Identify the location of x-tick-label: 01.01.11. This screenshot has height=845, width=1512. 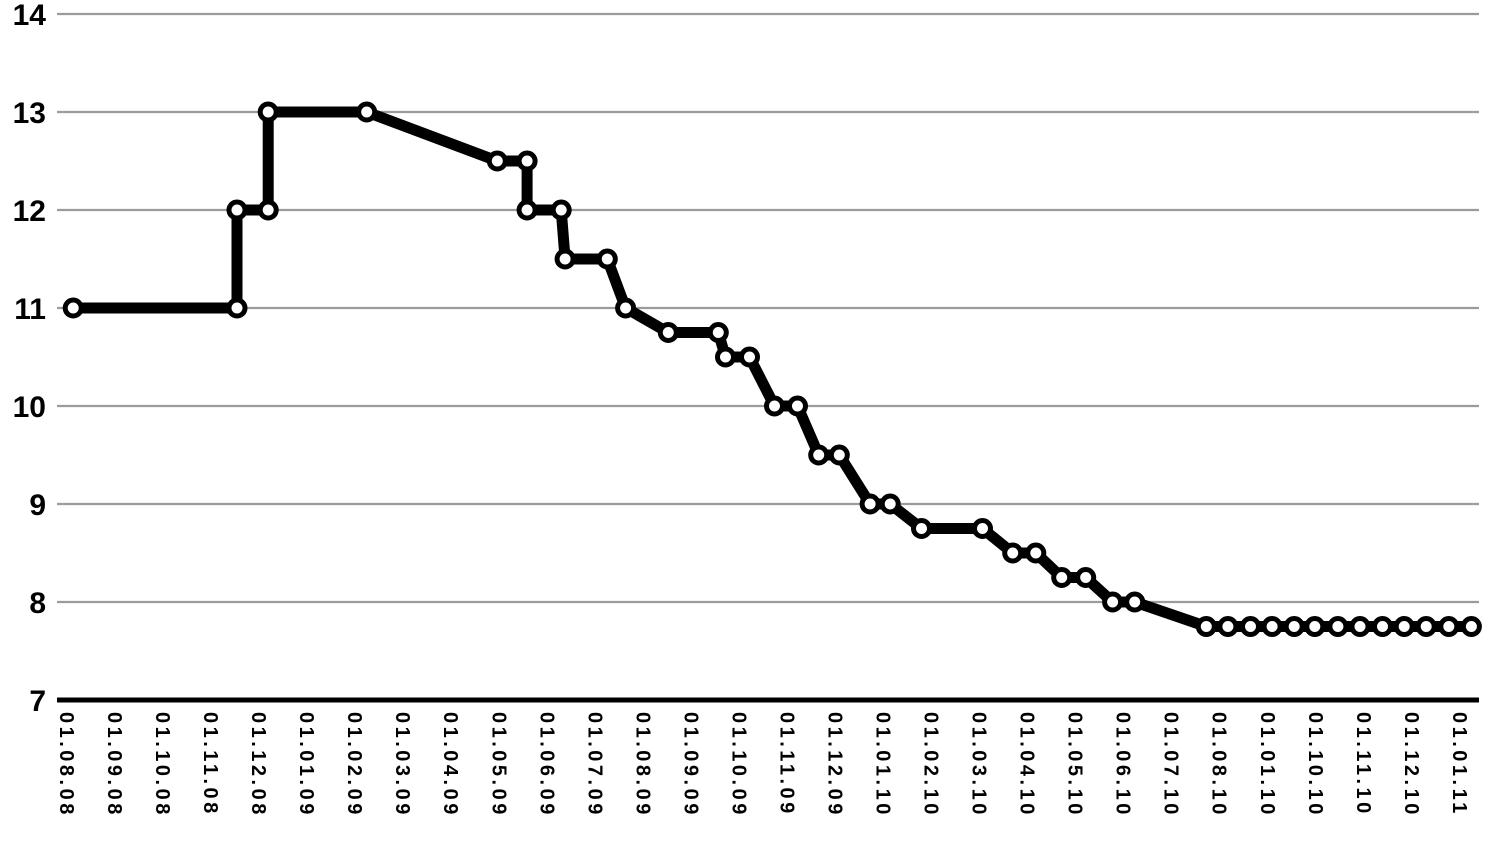
(1459, 764).